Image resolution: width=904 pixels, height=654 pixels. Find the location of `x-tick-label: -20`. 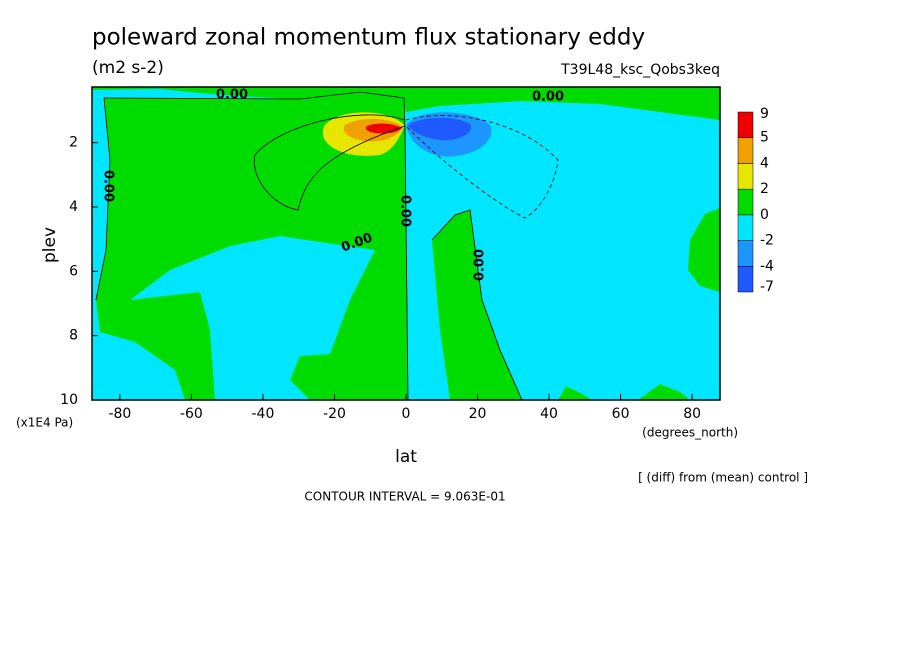

x-tick-label: -20 is located at coordinates (334, 414).